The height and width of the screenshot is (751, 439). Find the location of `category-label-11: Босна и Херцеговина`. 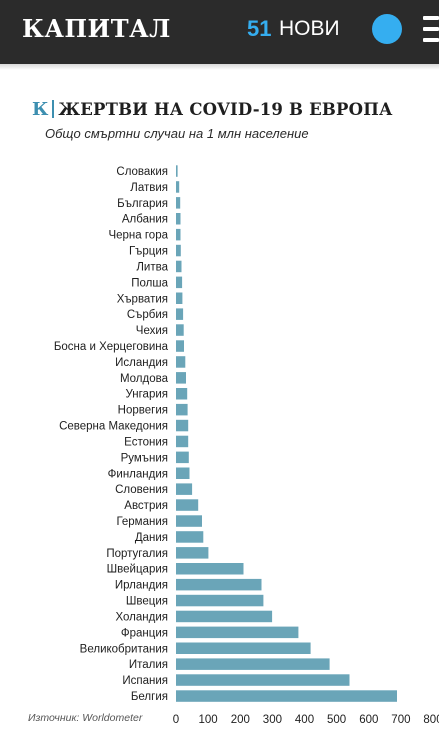

category-label-11: Босна и Херцеговина is located at coordinates (111, 347).